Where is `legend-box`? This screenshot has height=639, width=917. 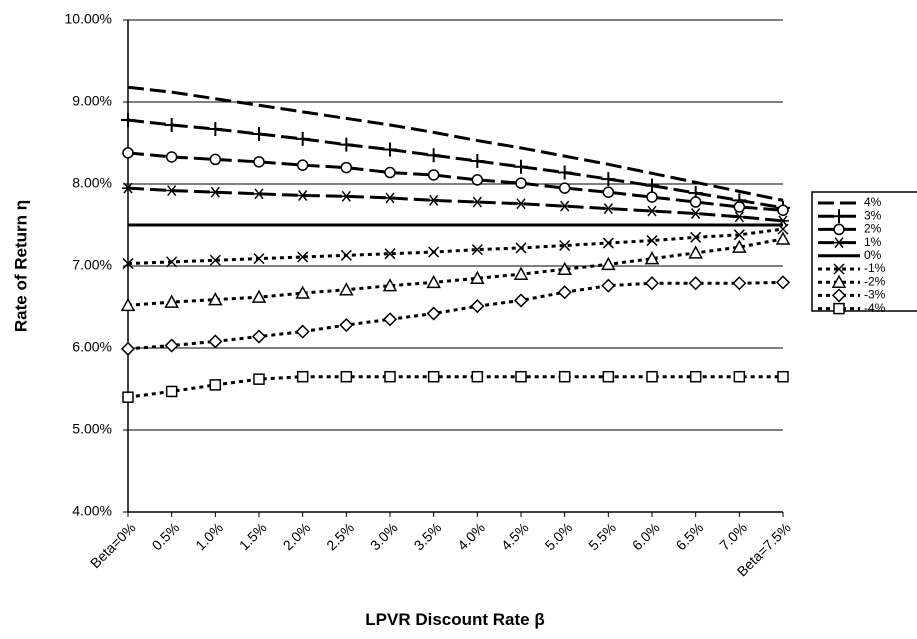 legend-box is located at coordinates (864, 251).